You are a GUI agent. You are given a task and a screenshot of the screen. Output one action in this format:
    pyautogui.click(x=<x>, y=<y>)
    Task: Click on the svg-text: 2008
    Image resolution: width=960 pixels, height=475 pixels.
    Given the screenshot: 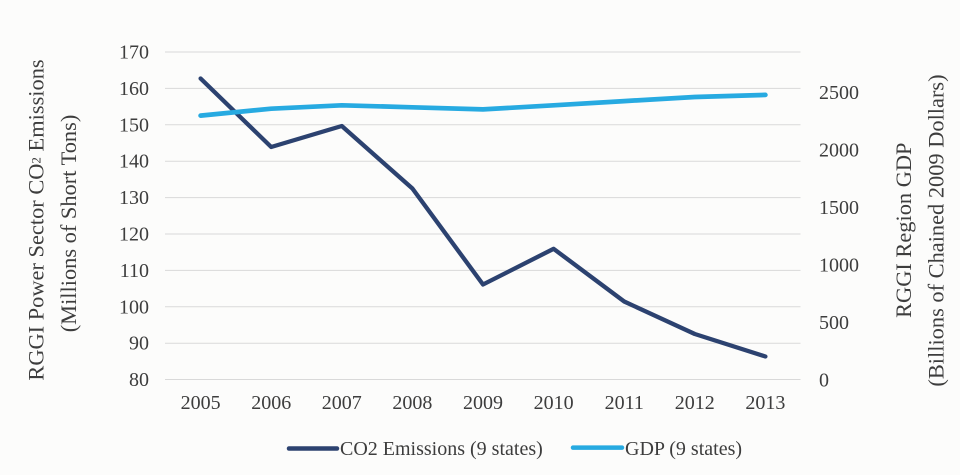 What is the action you would take?
    pyautogui.click(x=412, y=403)
    